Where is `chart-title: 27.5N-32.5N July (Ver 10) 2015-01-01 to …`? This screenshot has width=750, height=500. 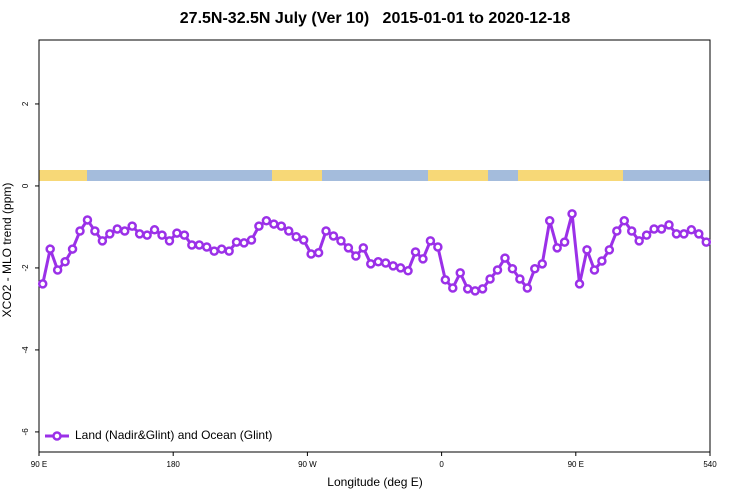
chart-title: 27.5N-32.5N July (Ver 10) 2015-01-01 to … is located at coordinates (375, 18).